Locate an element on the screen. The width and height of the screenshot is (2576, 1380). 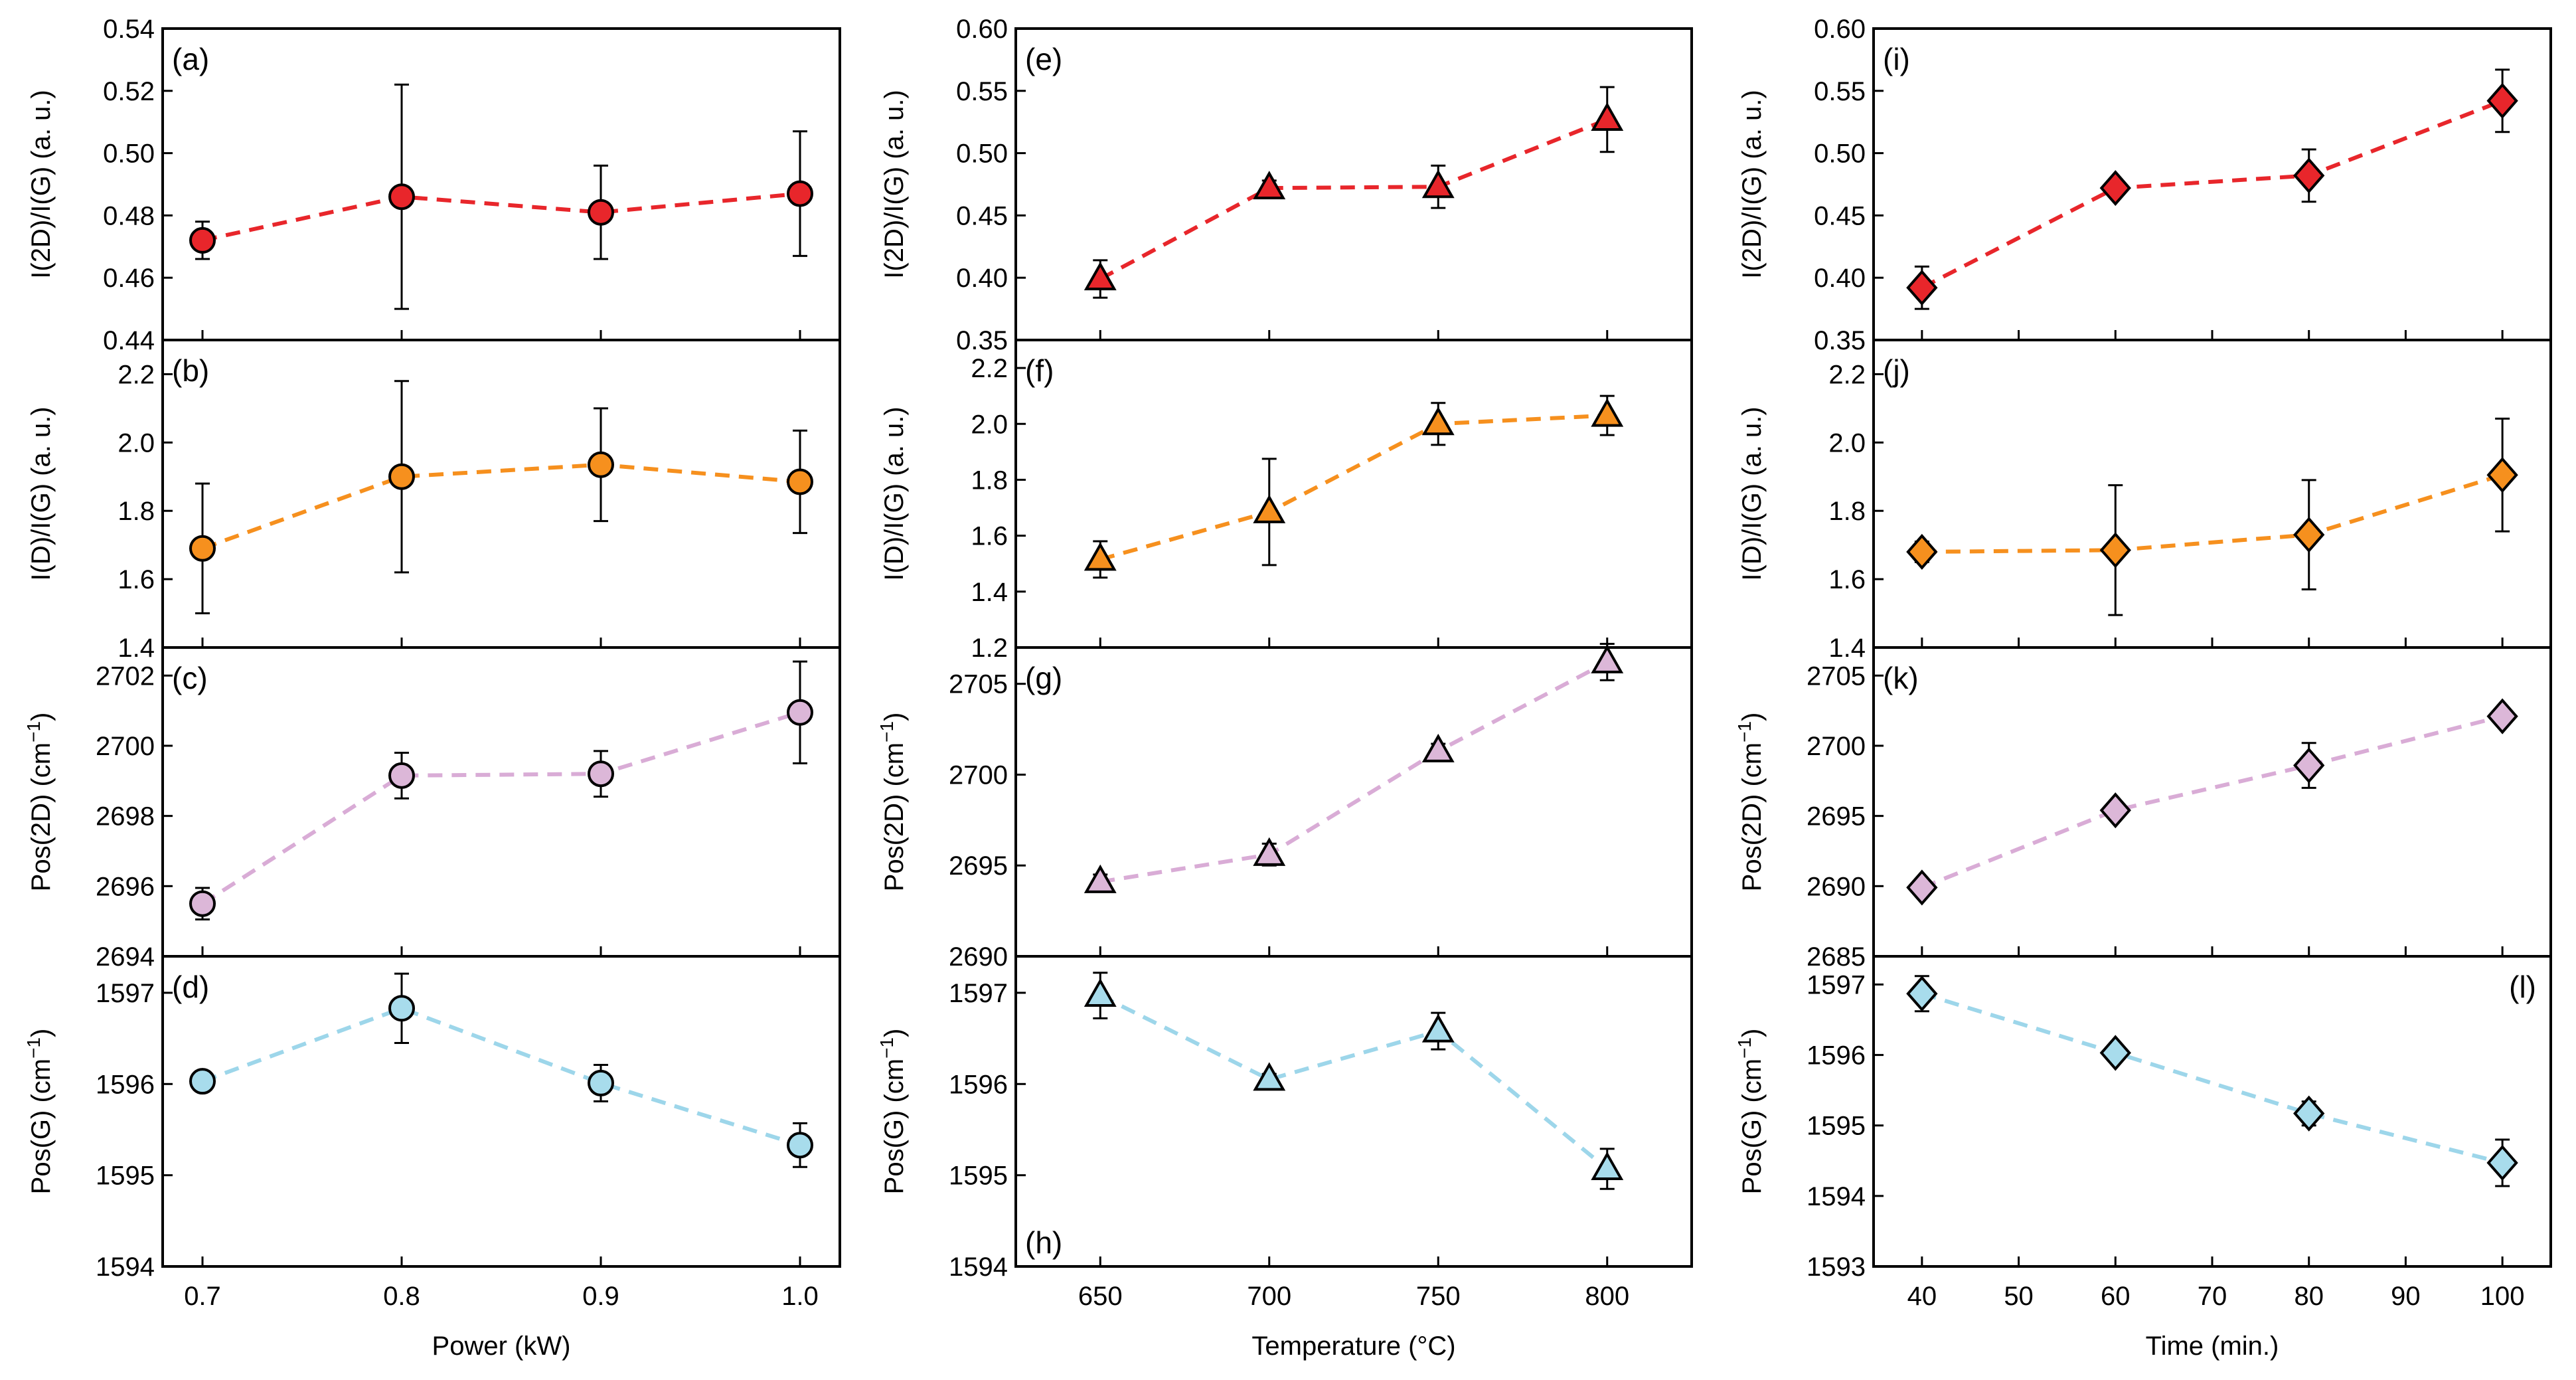
panel-g: 2690 2695 2700 2705 (g) is located at coordinates (1321, 807).